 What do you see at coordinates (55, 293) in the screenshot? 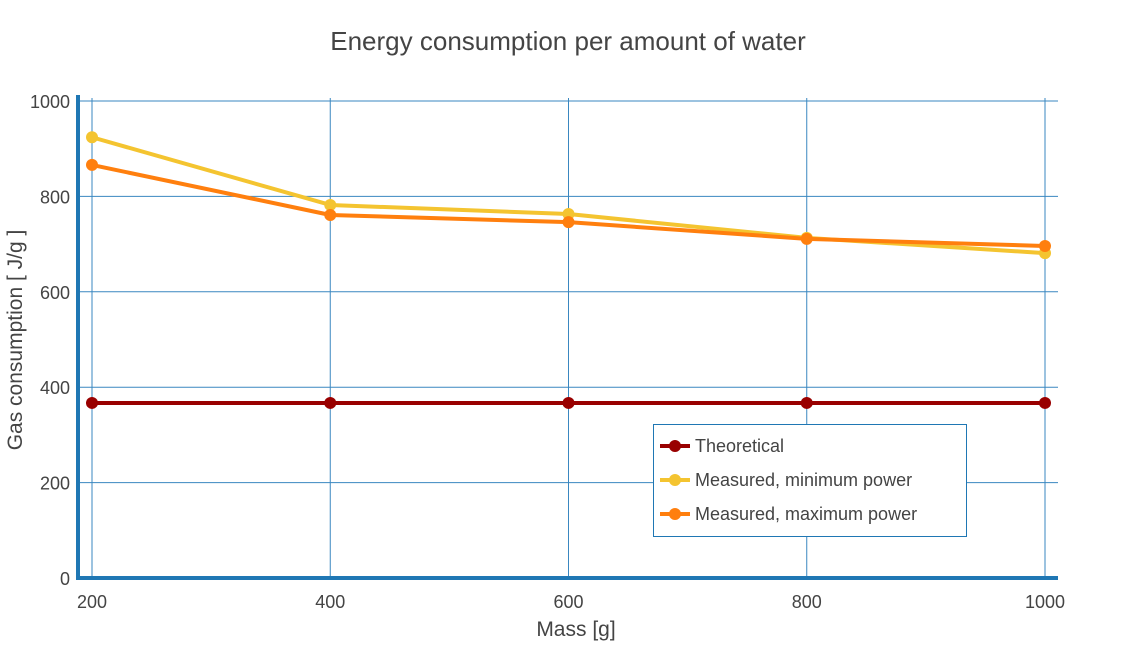
I see `y-tick-label: 600` at bounding box center [55, 293].